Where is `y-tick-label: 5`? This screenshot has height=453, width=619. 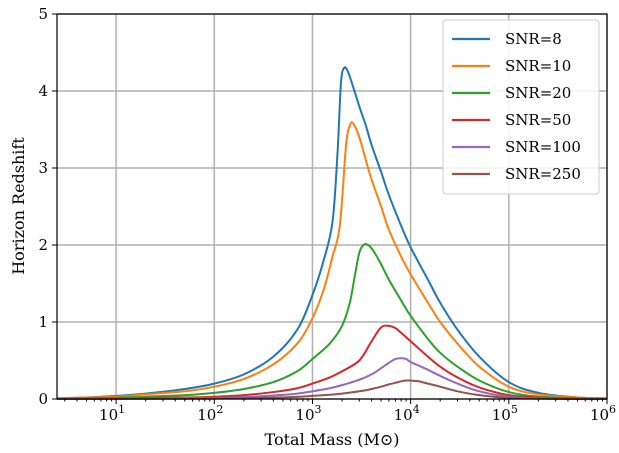
y-tick-label: 5 is located at coordinates (43, 14).